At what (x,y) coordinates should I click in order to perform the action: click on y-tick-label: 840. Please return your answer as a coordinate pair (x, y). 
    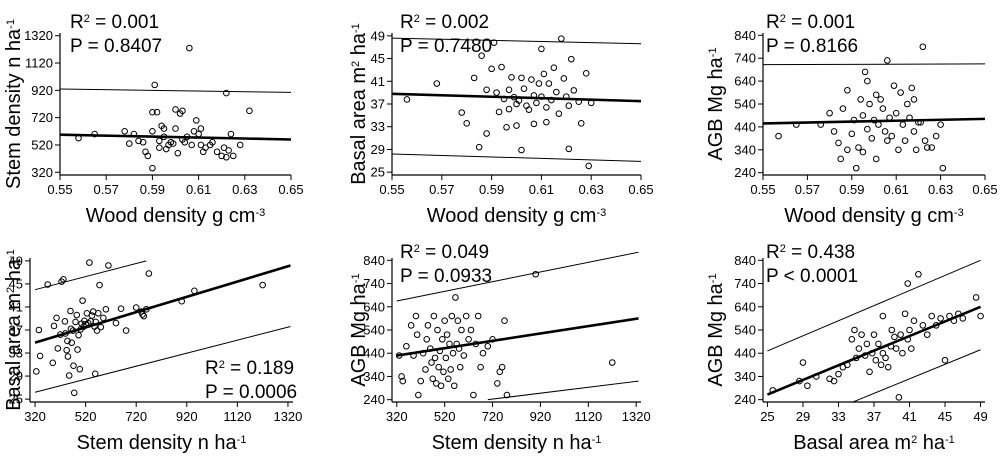
    Looking at the image, I should click on (374, 260).